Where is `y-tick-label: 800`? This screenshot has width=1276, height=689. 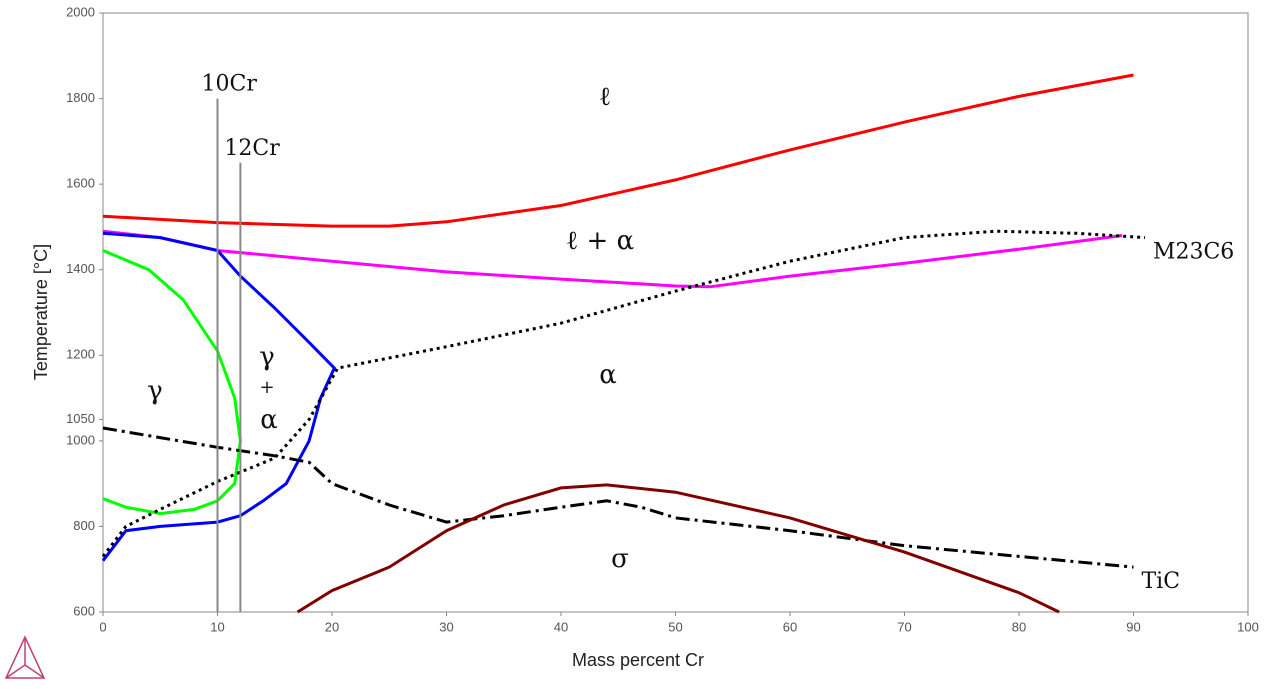 y-tick-label: 800 is located at coordinates (84, 525).